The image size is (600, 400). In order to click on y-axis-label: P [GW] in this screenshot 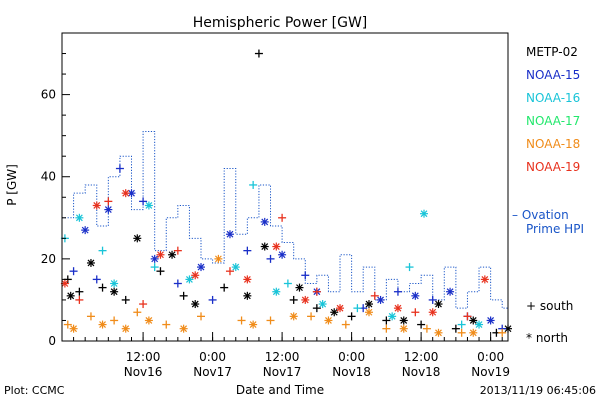, I will do `click(12, 185)`.